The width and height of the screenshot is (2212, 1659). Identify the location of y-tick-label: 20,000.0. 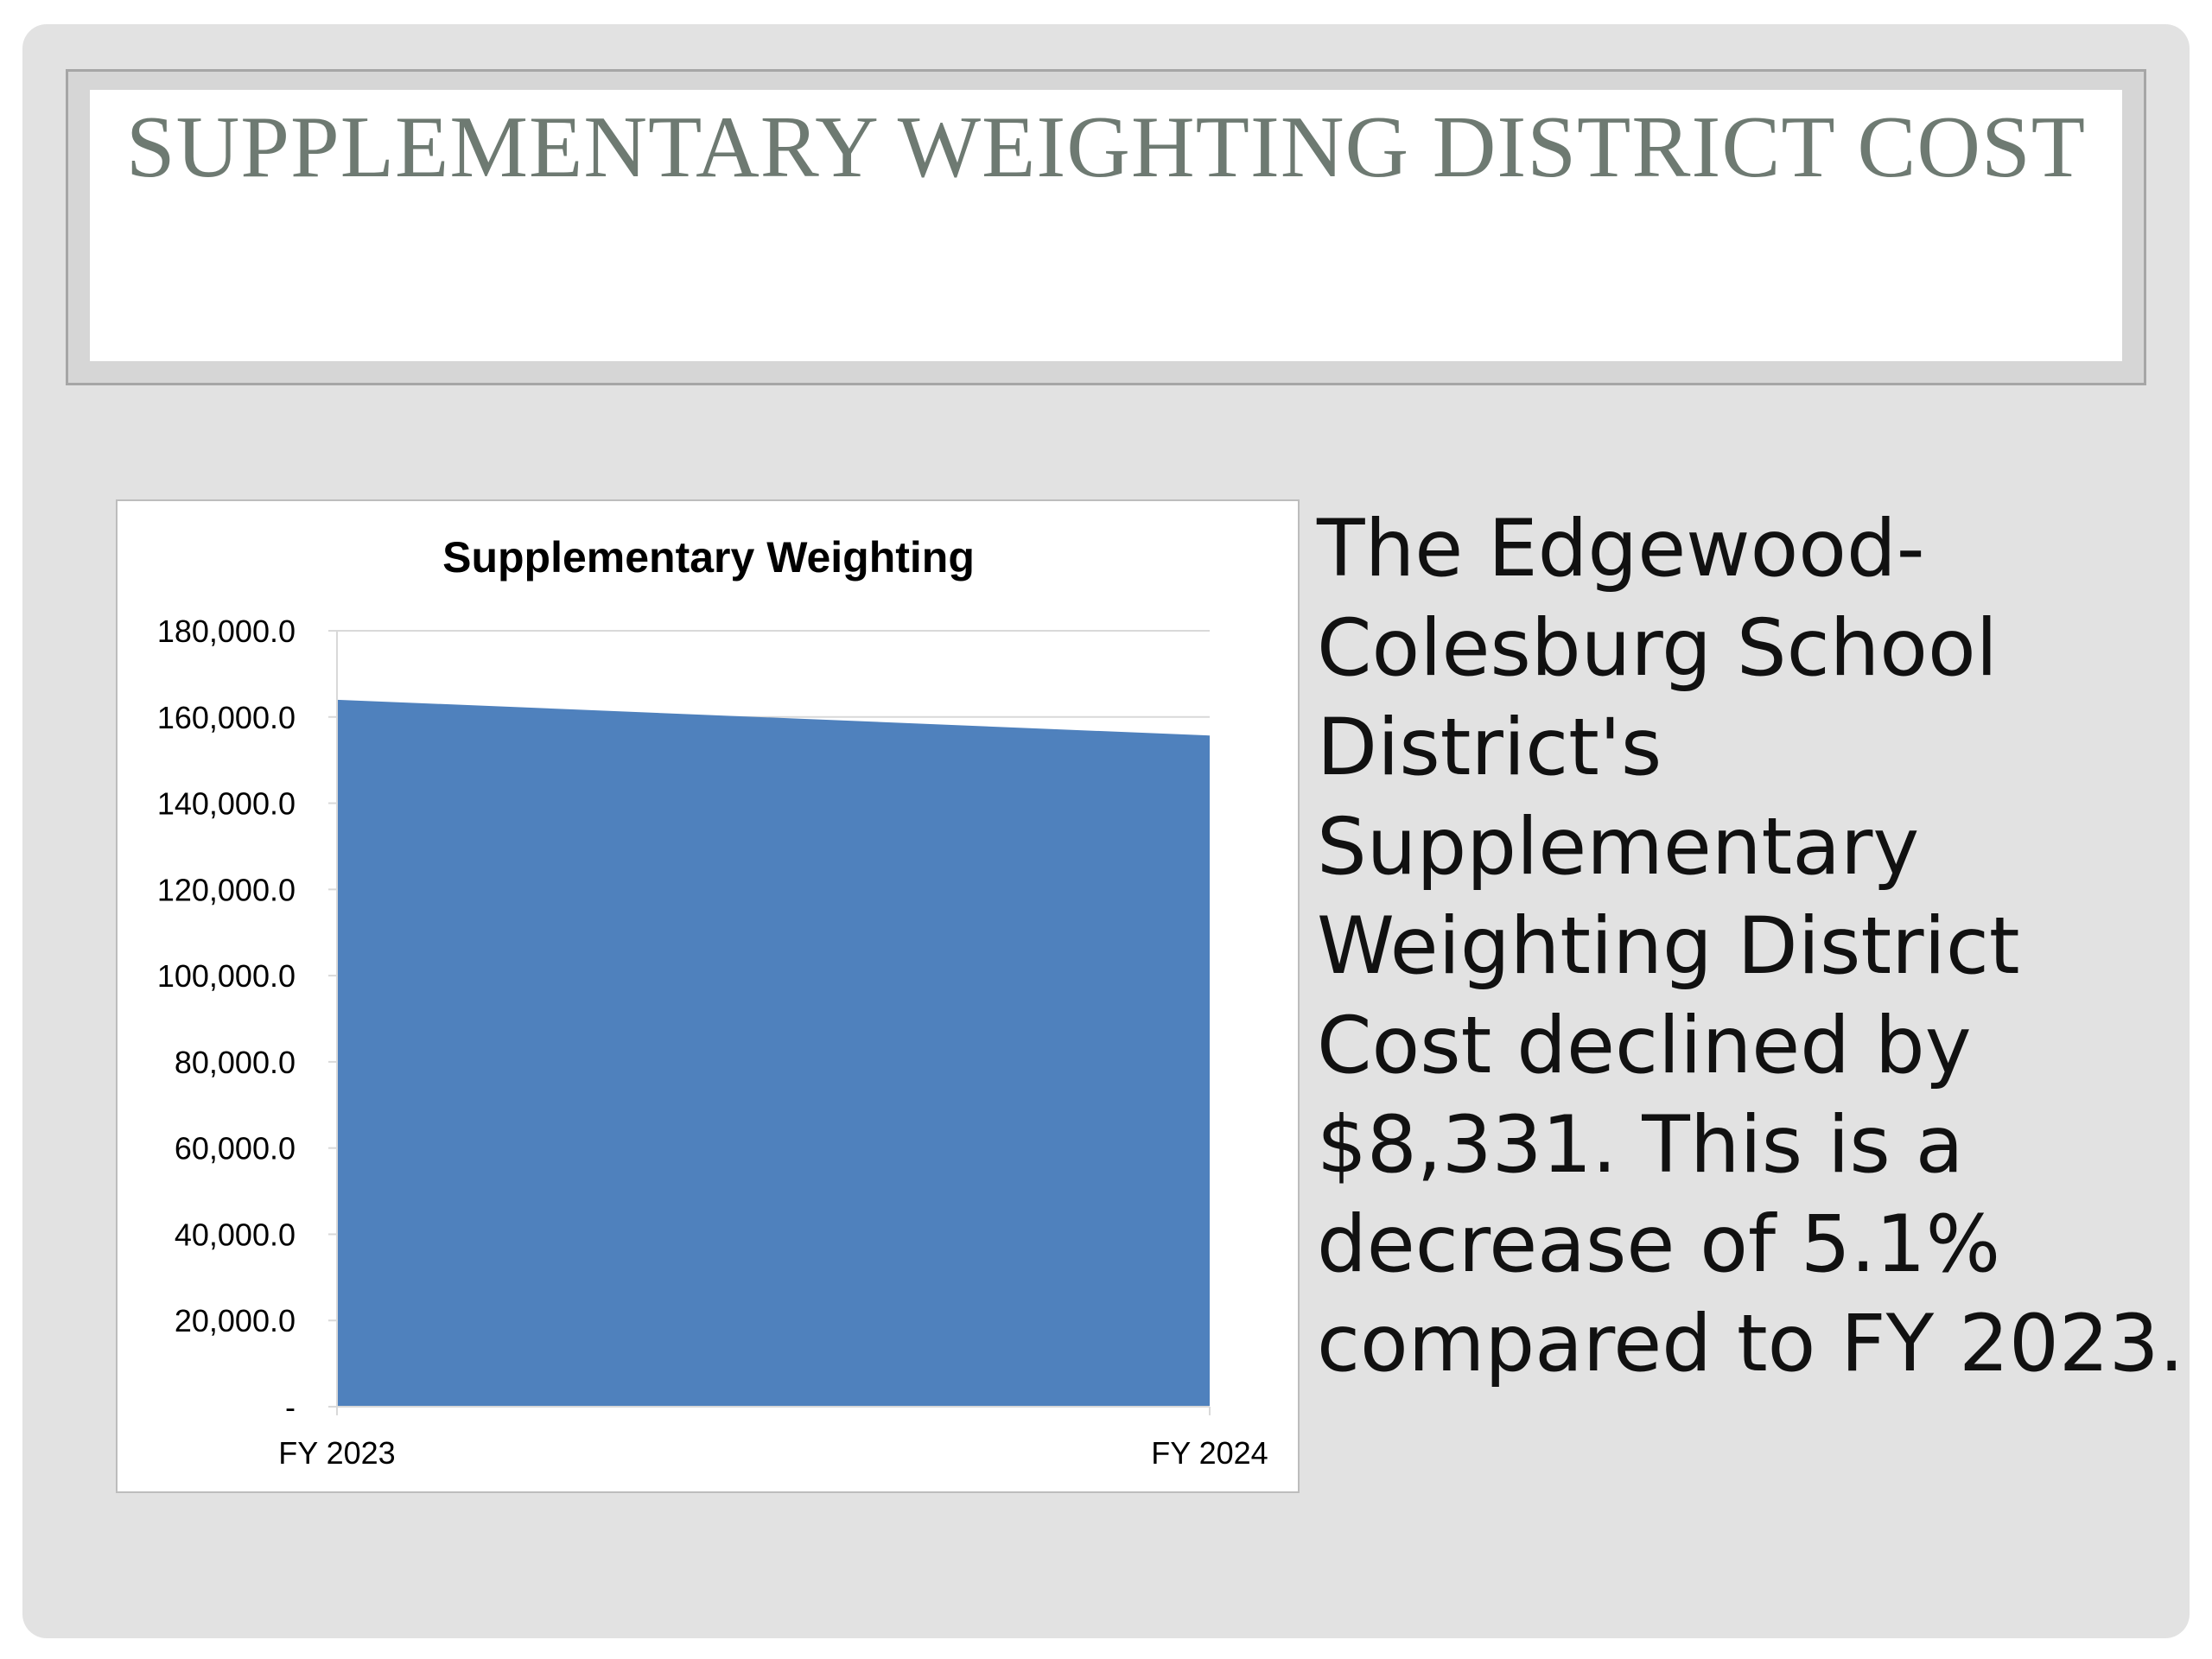
(235, 1320).